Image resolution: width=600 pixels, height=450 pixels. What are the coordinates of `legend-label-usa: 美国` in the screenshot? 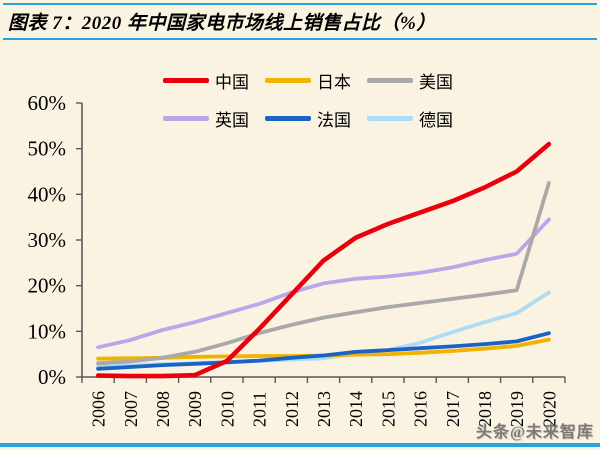 It's located at (436, 82).